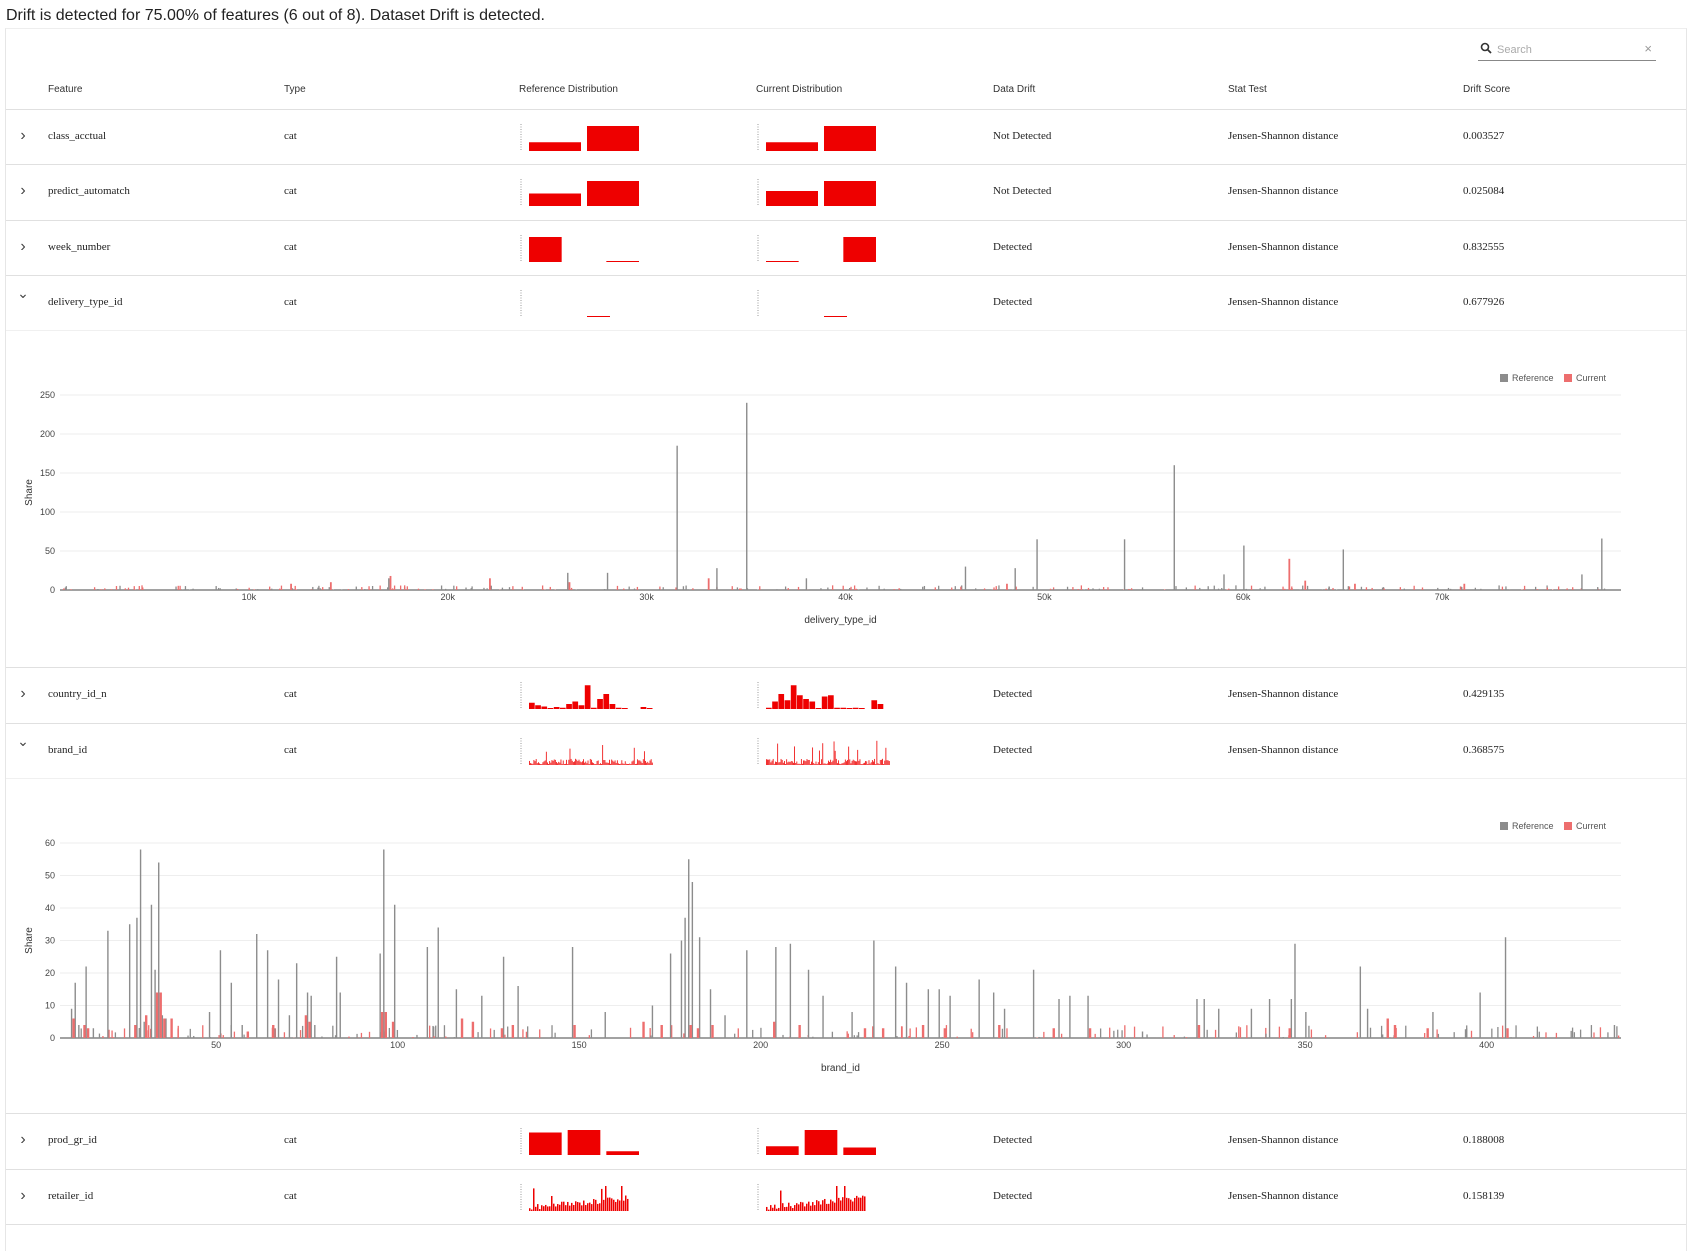 This screenshot has width=1692, height=1253. What do you see at coordinates (1648, 48) in the screenshot?
I see `clear-search-icon: ×` at bounding box center [1648, 48].